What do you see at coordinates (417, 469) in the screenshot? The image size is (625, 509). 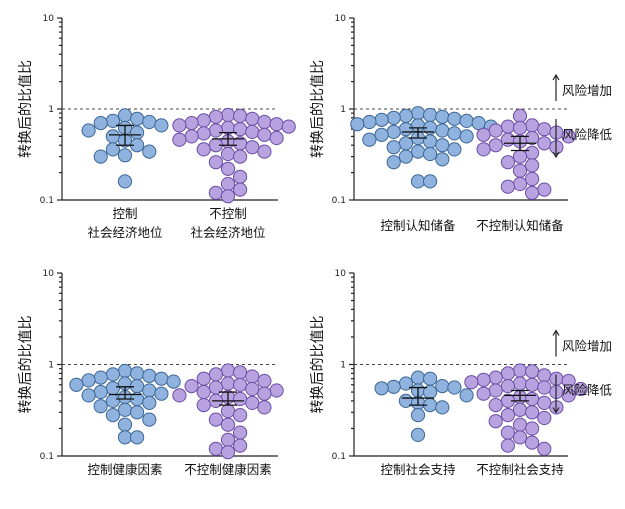 I see `category-label: 控制社会支持` at bounding box center [417, 469].